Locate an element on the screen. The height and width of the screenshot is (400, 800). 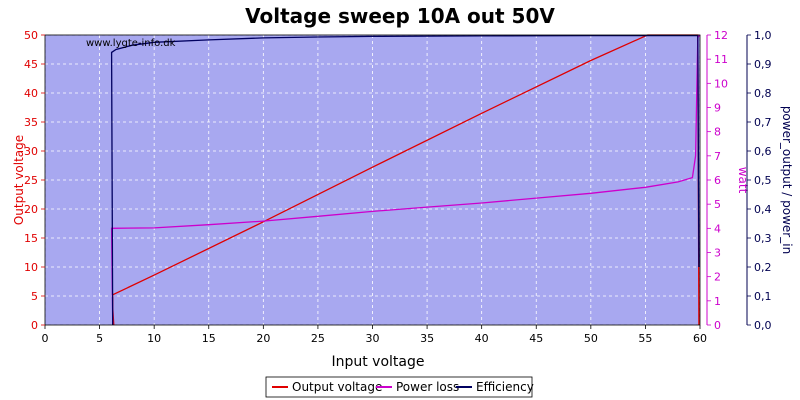
left-y-axis-label: Output voltage is located at coordinates (19, 180).